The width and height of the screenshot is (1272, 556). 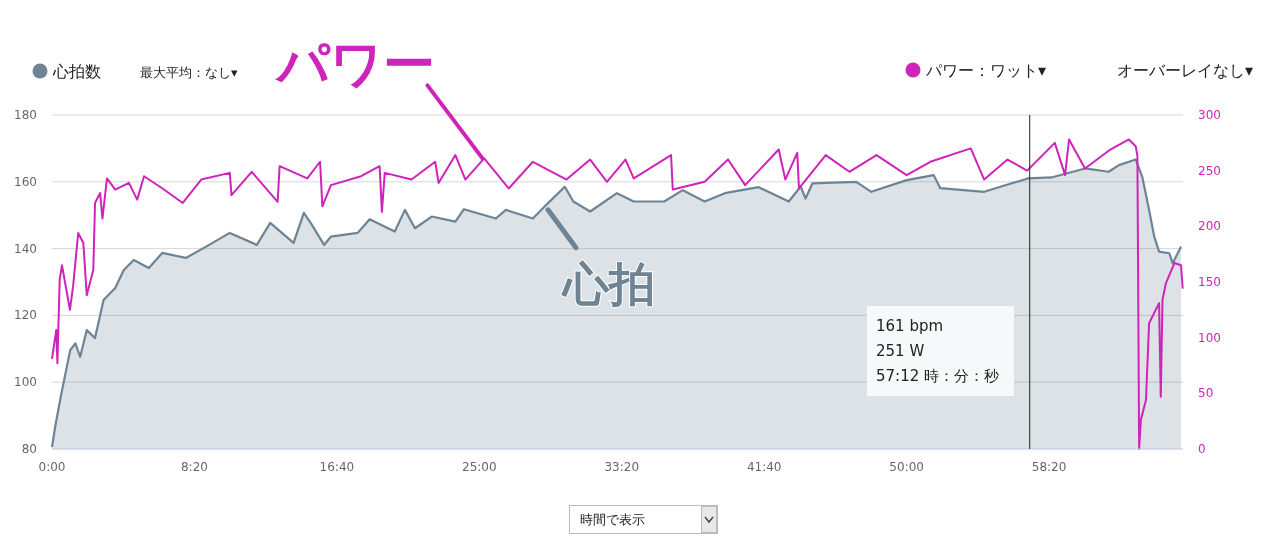 I want to click on y2-tick-label: 300, so click(x=1209, y=115).